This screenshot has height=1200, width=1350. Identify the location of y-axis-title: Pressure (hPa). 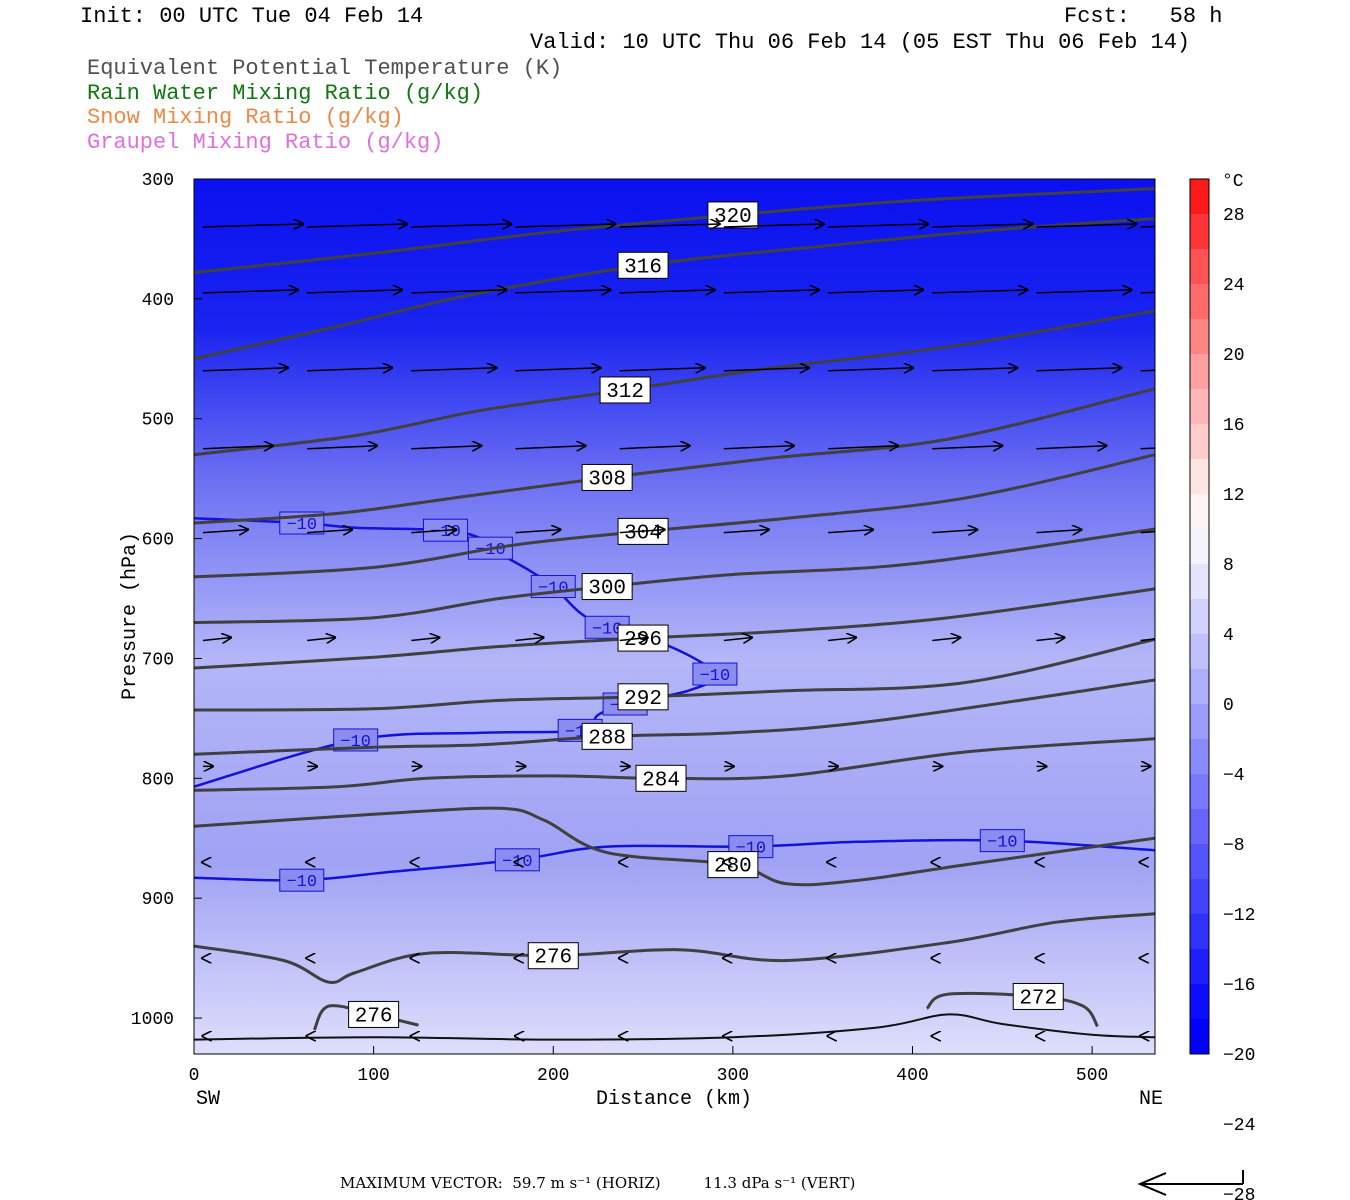
(130, 616).